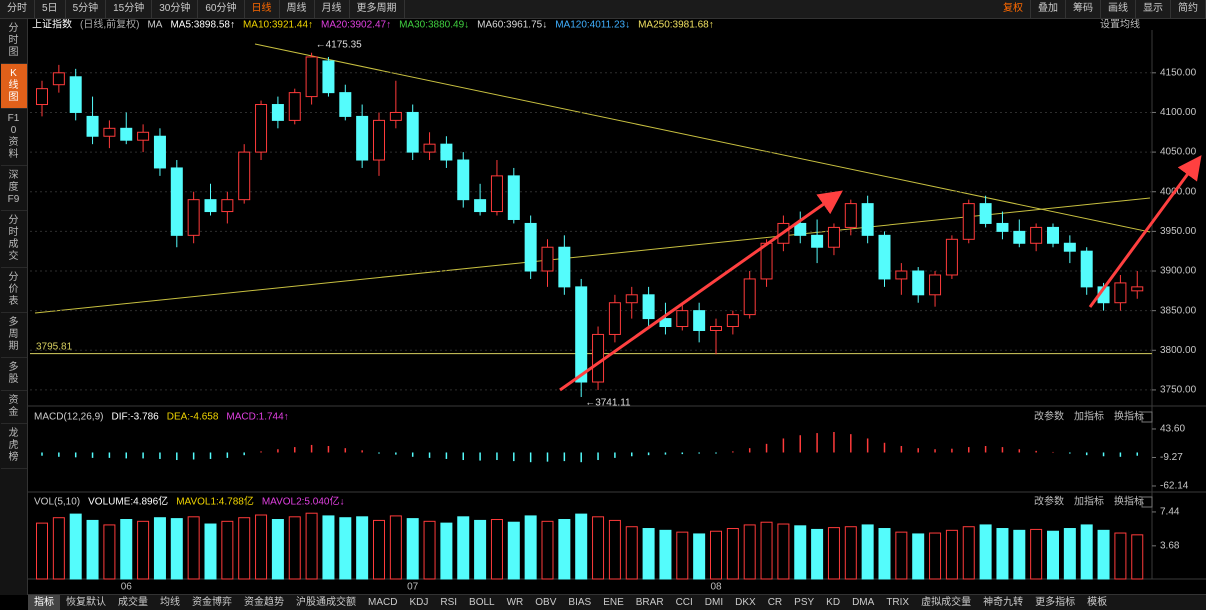 This screenshot has height=610, width=1206. Describe the element at coordinates (1055, 602) in the screenshot. I see `indicator-tab: 更多指标` at that location.